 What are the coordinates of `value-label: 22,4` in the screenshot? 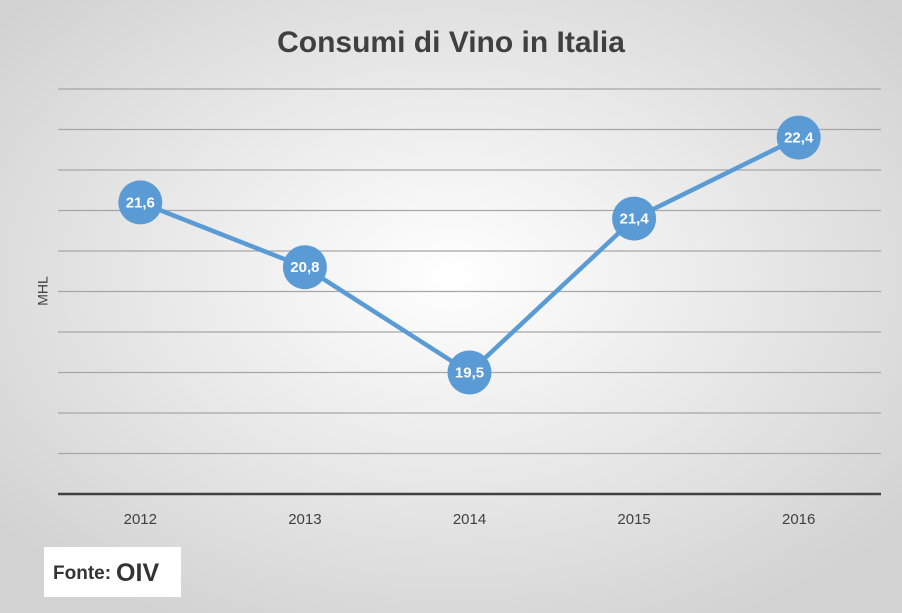 It's located at (799, 138).